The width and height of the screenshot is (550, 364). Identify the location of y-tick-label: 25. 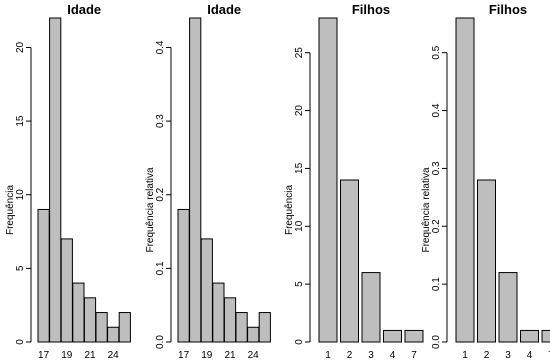
(299, 53).